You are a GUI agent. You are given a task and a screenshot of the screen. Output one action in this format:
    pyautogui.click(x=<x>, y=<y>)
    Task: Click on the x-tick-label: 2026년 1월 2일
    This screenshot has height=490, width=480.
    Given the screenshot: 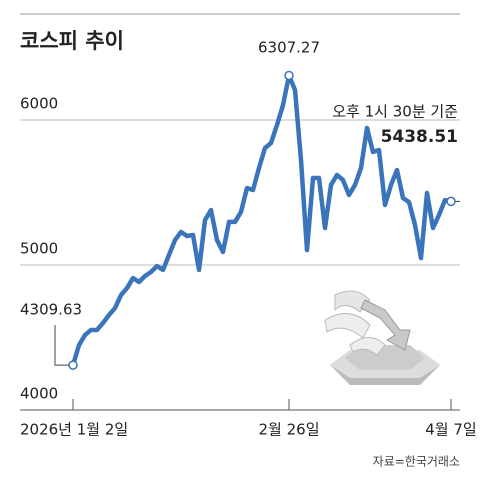 What is the action you would take?
    pyautogui.click(x=74, y=430)
    